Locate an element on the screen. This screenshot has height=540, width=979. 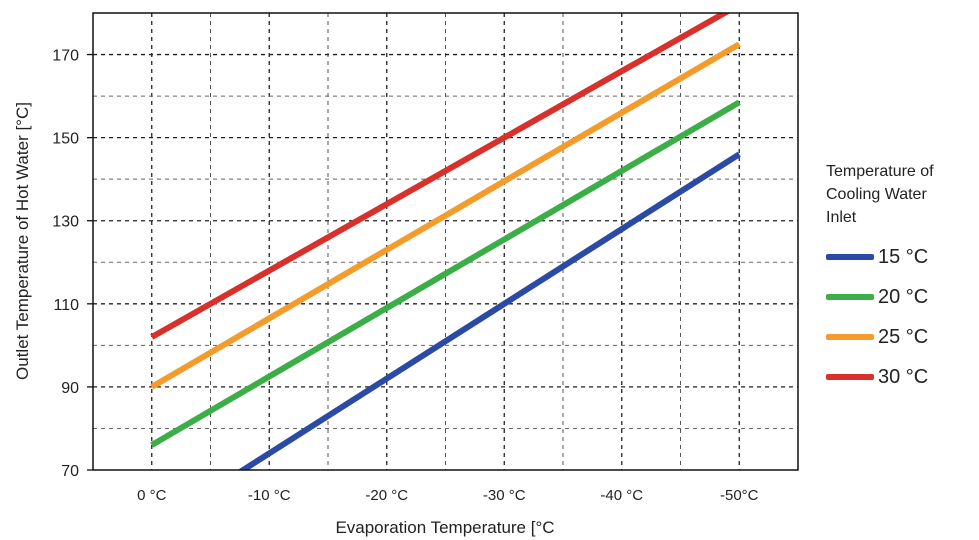
x-tick-label: -10 °C is located at coordinates (269, 495).